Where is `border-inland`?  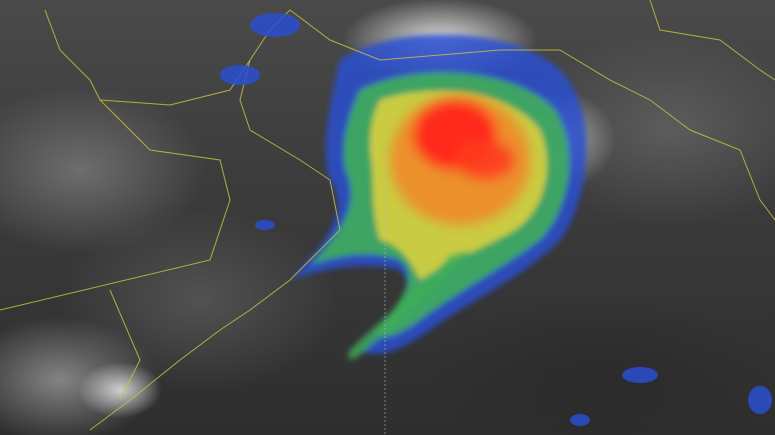
border-inland is located at coordinates (115, 205).